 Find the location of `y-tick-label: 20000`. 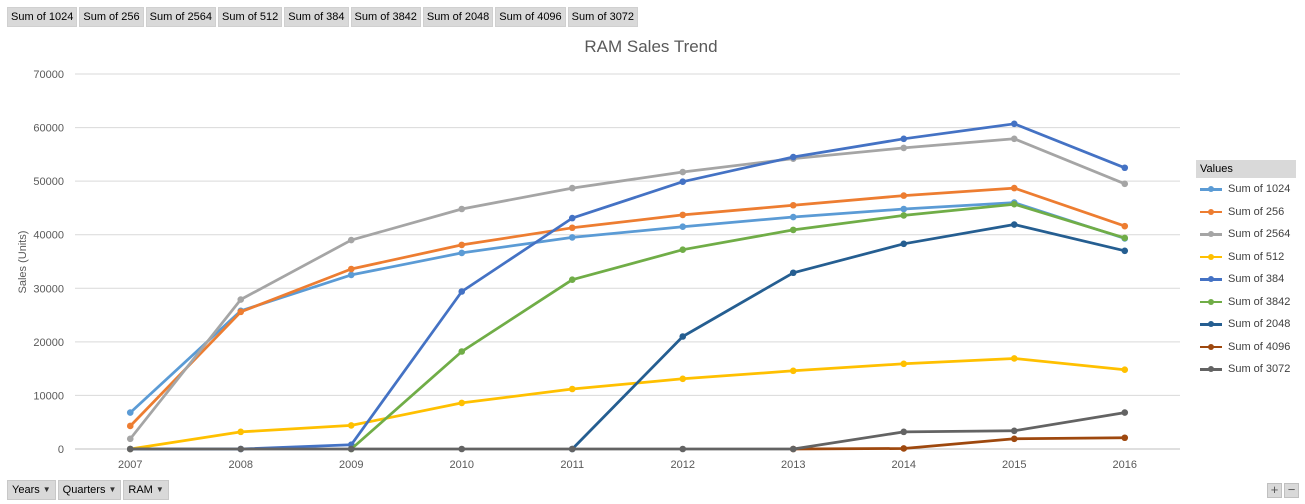

y-tick-label: 20000 is located at coordinates (48, 343).